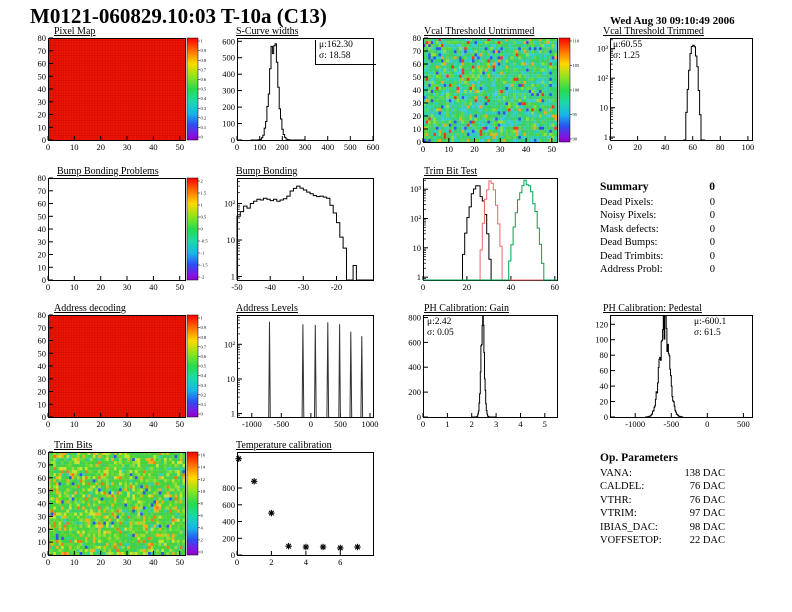  I want to click on ph-gain-stats-sigma: σ: 0.05, so click(440, 333).